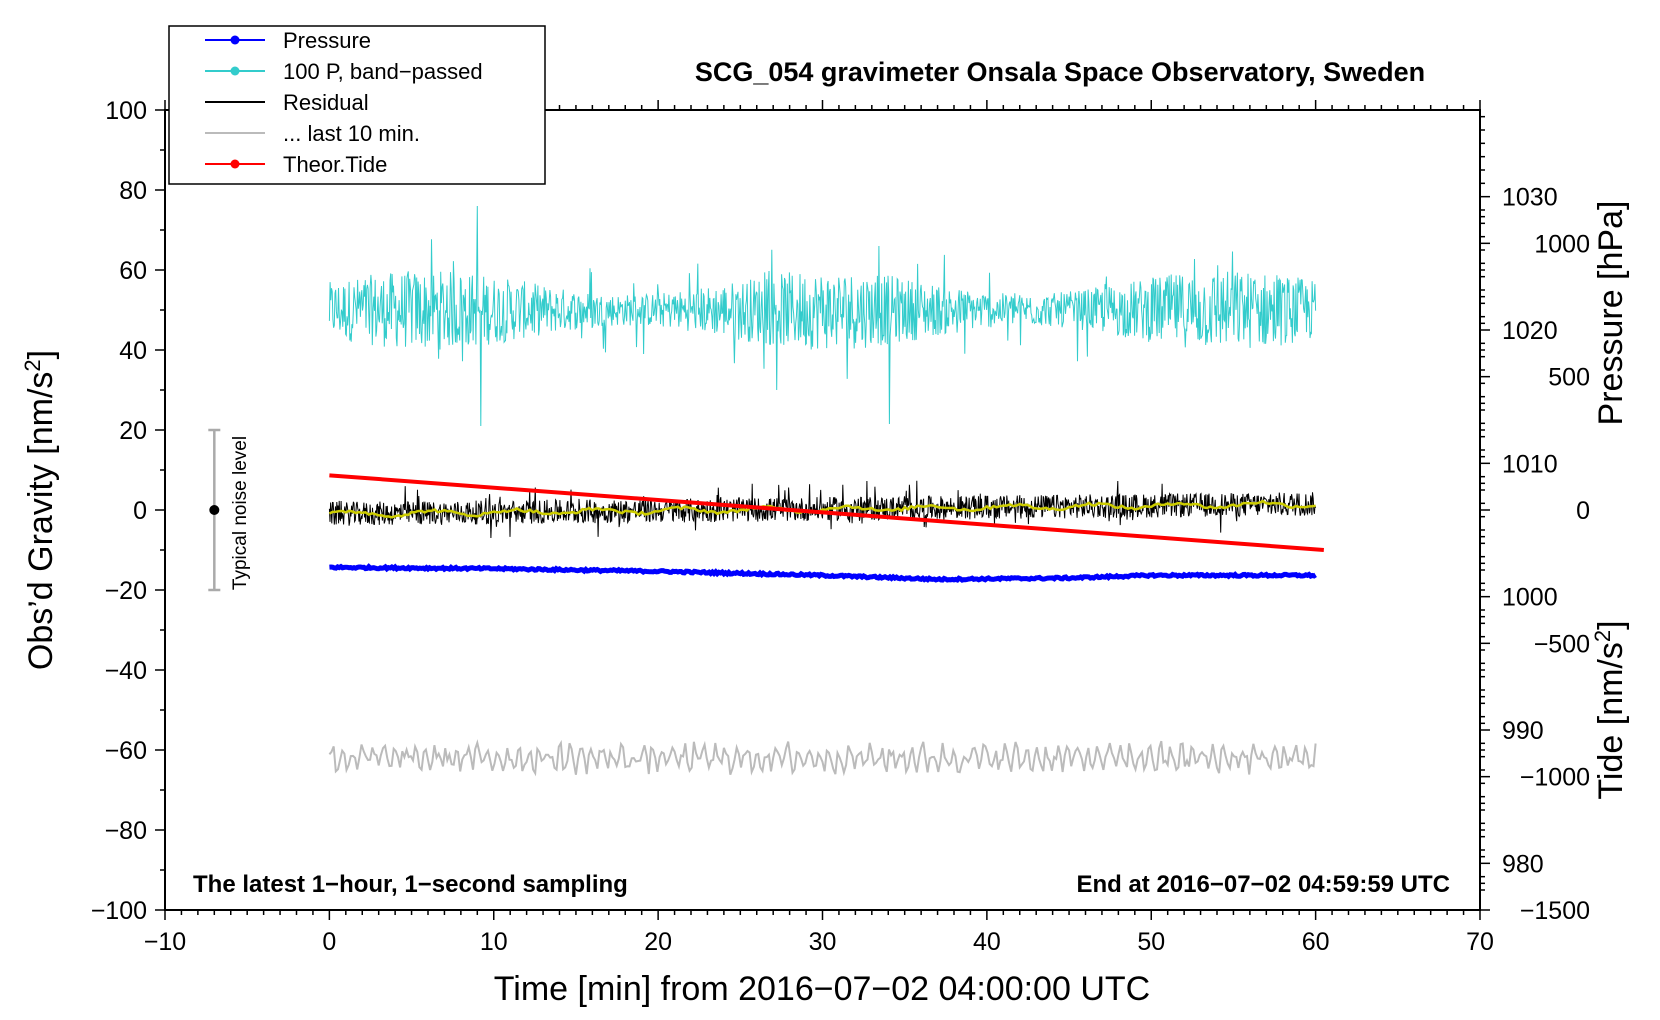 The image size is (1660, 1020). Describe the element at coordinates (126, 751) in the screenshot. I see `y-tick-label: −60` at that location.